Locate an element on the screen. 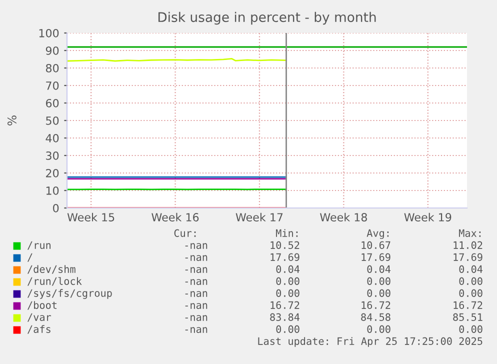  y-tick-label: 60 is located at coordinates (52, 103).